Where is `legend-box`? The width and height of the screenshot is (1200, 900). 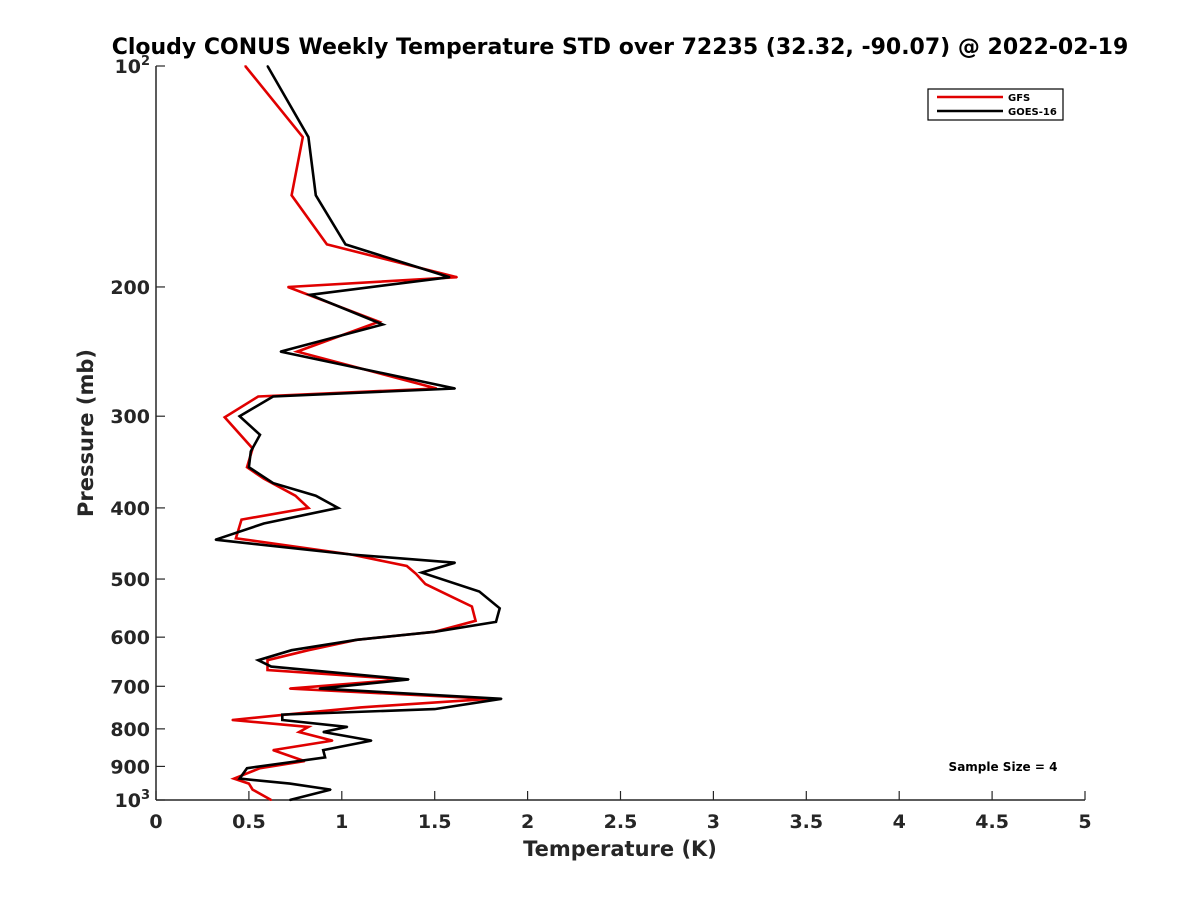 legend-box is located at coordinates (995, 104).